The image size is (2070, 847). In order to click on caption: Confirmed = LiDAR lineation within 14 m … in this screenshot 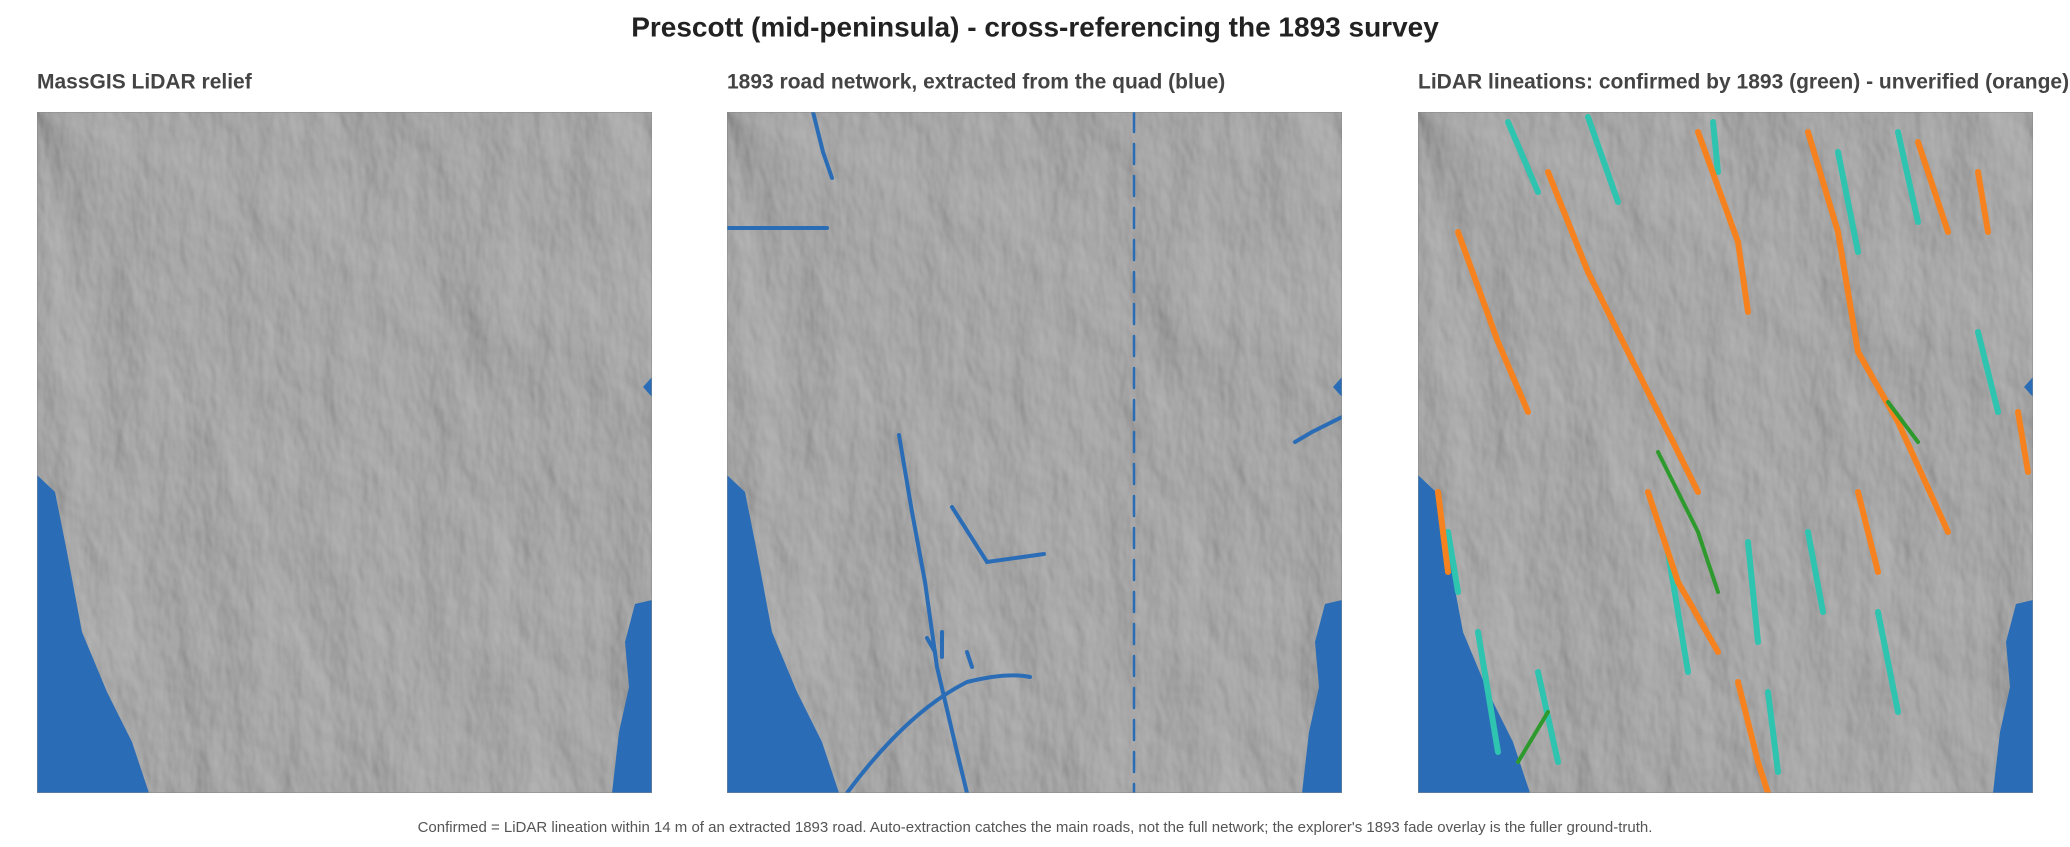, I will do `click(1035, 827)`.